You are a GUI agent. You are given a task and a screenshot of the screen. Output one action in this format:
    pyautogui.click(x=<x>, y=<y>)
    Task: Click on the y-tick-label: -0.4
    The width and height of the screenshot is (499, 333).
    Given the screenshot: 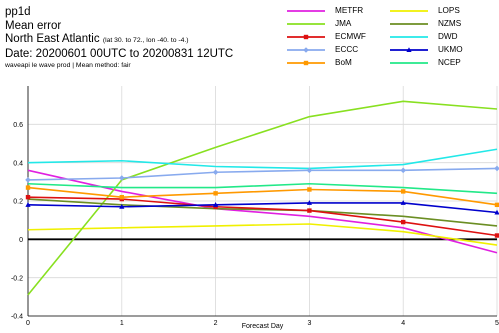 What is the action you would take?
    pyautogui.click(x=17, y=317)
    